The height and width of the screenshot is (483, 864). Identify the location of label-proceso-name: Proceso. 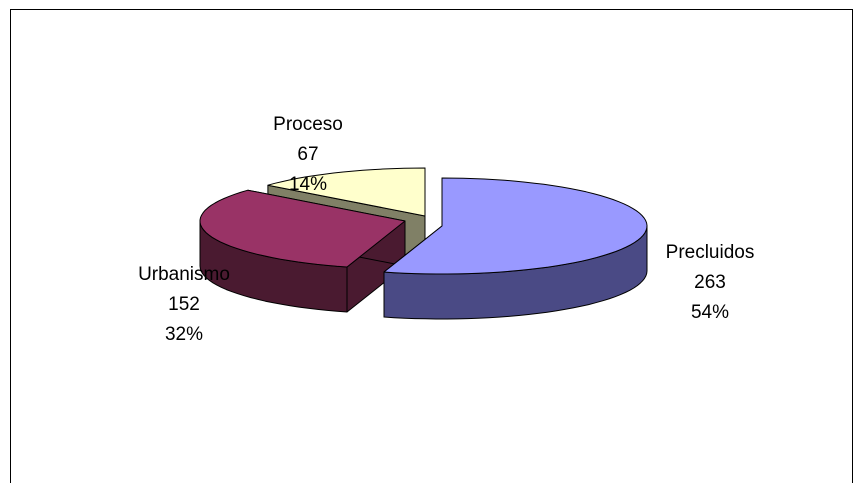
(308, 124).